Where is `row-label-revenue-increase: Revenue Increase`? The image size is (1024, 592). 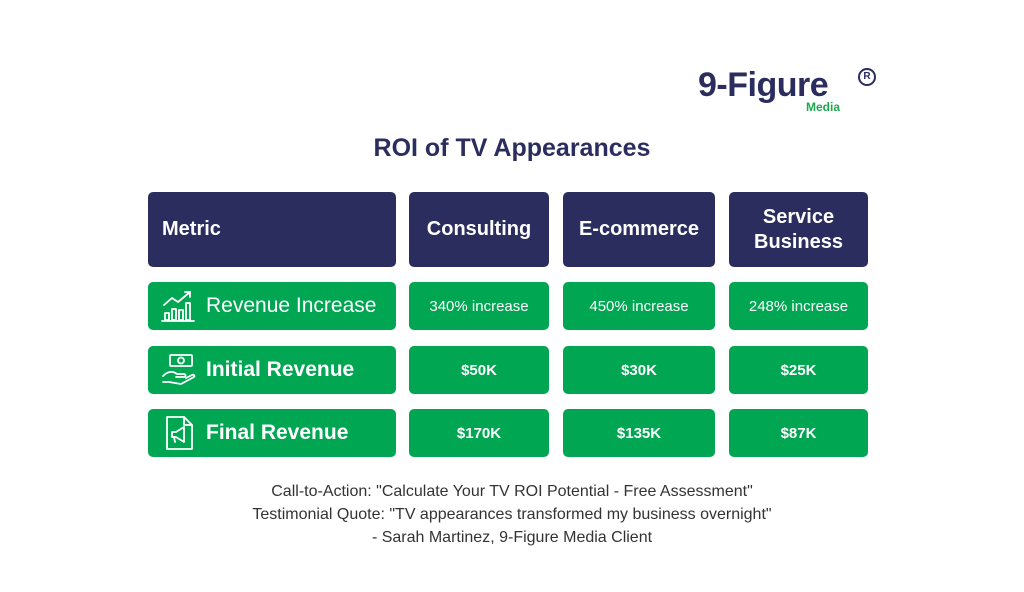
row-label-revenue-increase: Revenue Increase is located at coordinates (272, 306).